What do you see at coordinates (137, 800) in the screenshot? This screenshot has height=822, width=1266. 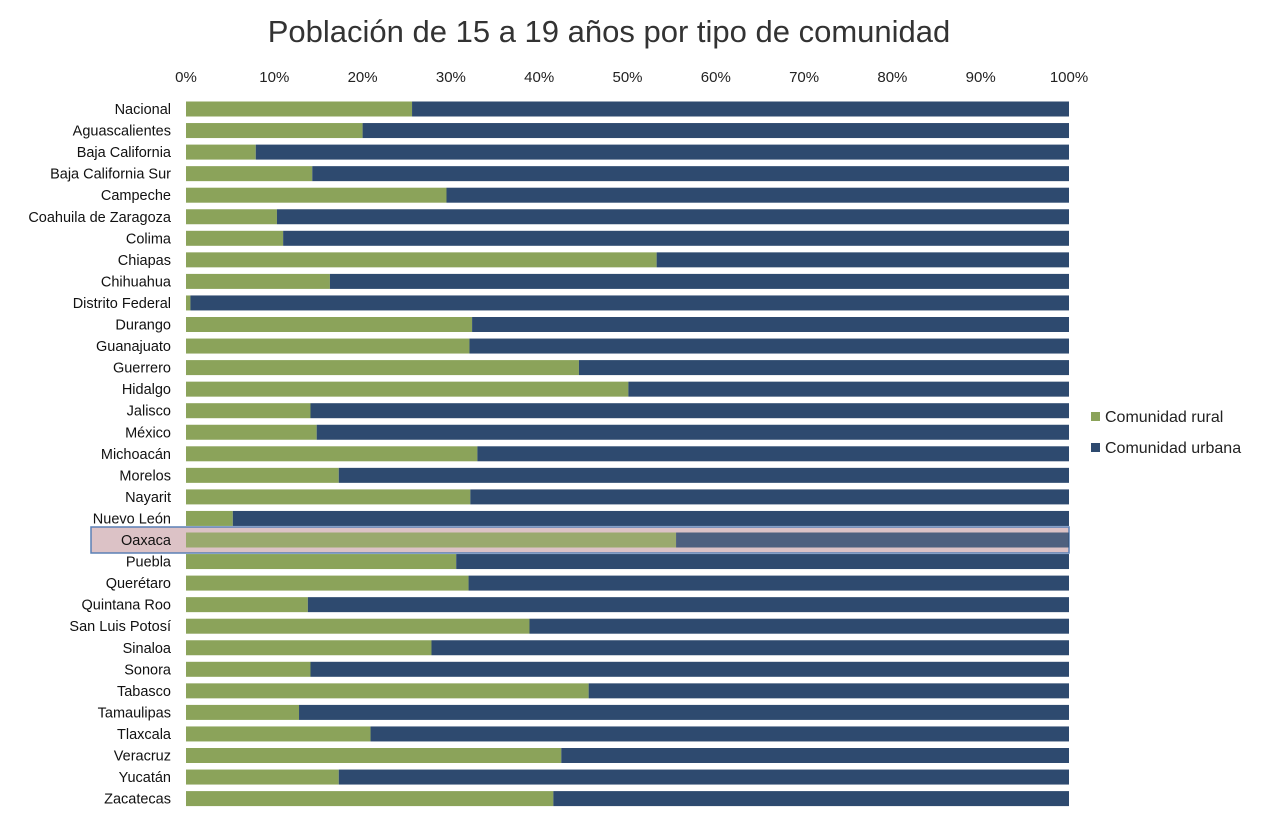 I see `category-label: Zacatecas` at bounding box center [137, 800].